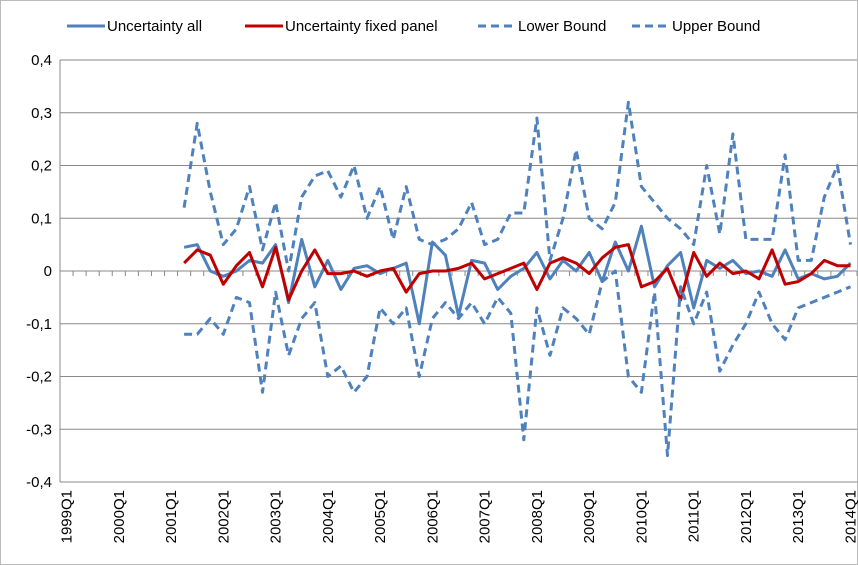  Describe the element at coordinates (41, 60) in the screenshot. I see `y-tick-label: 0,4` at that location.